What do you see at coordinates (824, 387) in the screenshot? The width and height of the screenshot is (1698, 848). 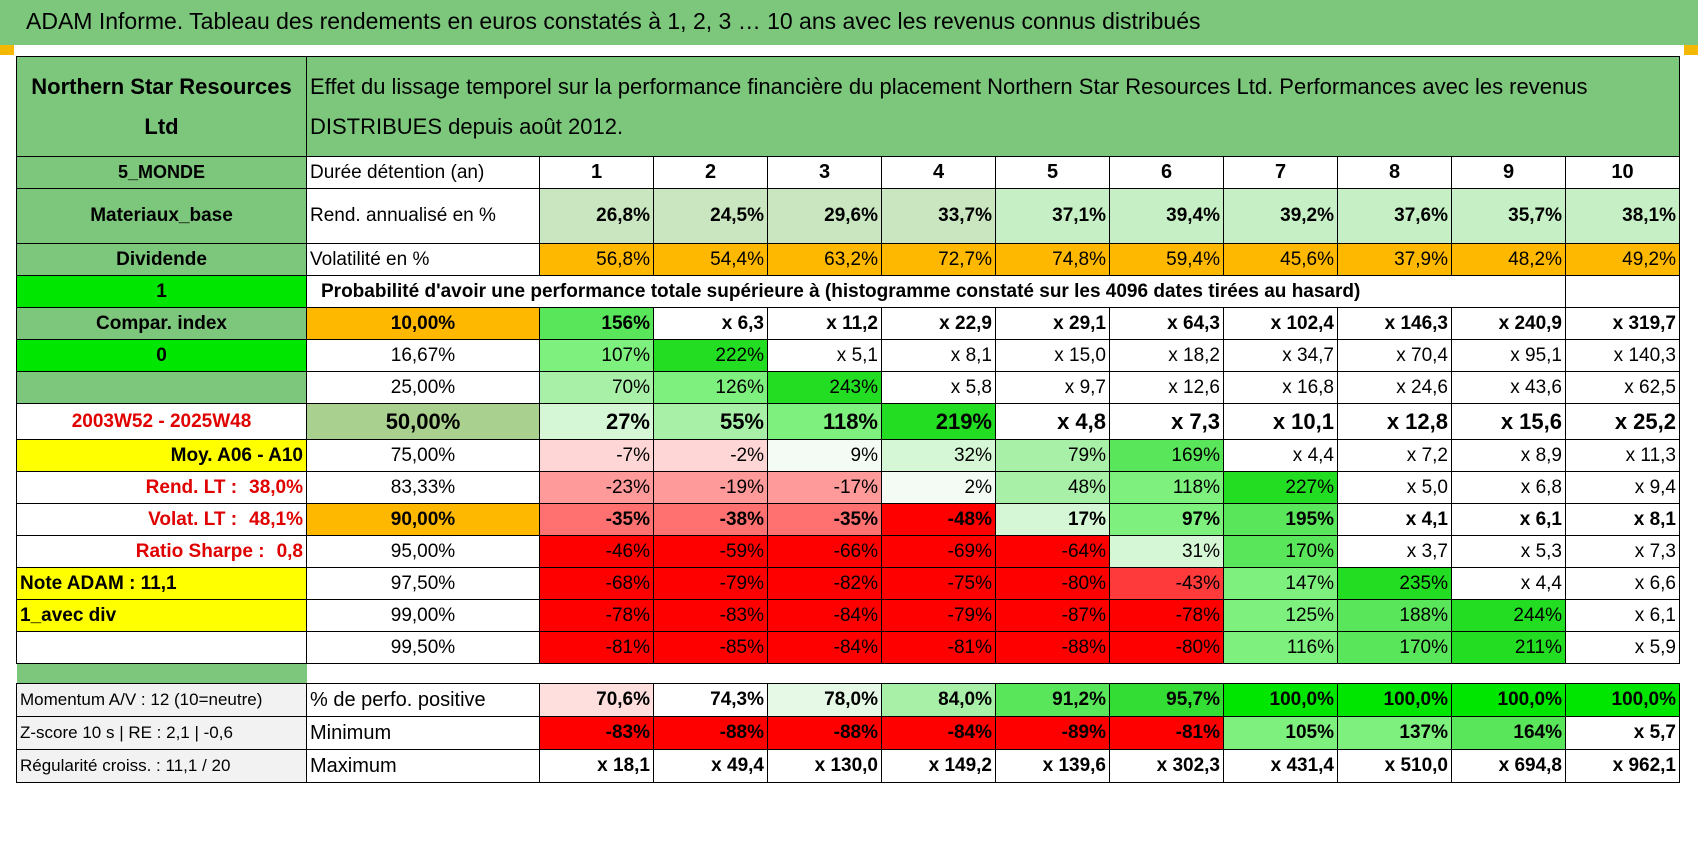 I see `prob-value: 243%` at bounding box center [824, 387].